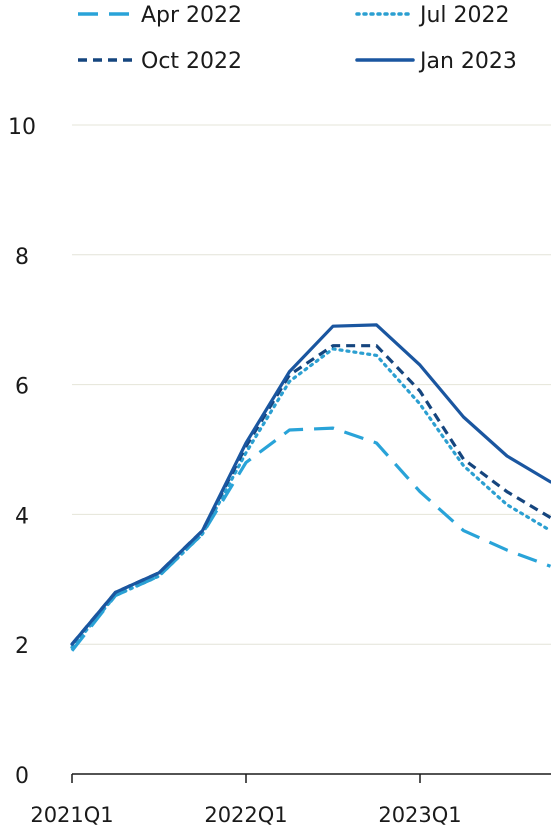  Describe the element at coordinates (22, 646) in the screenshot. I see `y-tick-label: 2` at that location.